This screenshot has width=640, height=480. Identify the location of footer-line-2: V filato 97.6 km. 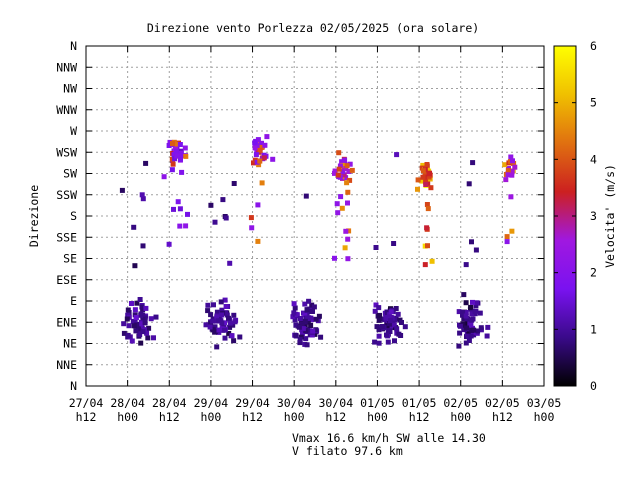
(347, 451).